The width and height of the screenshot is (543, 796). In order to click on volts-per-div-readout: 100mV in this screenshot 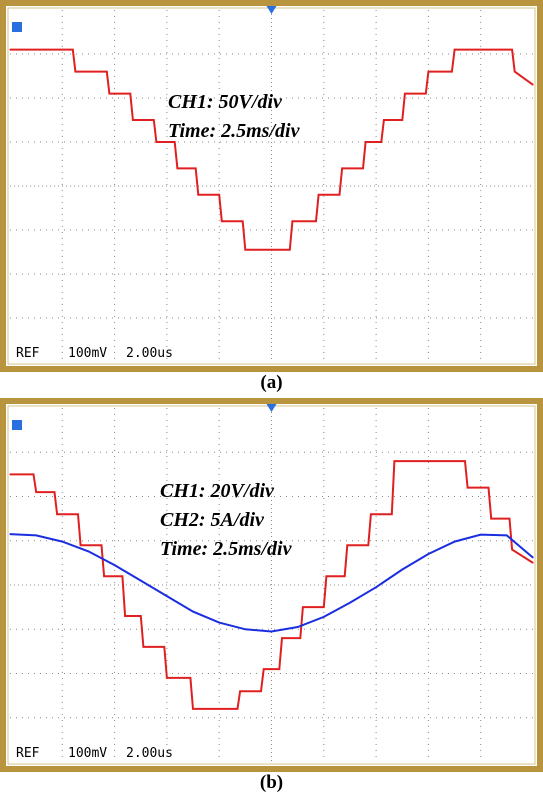, I will do `click(87, 353)`.